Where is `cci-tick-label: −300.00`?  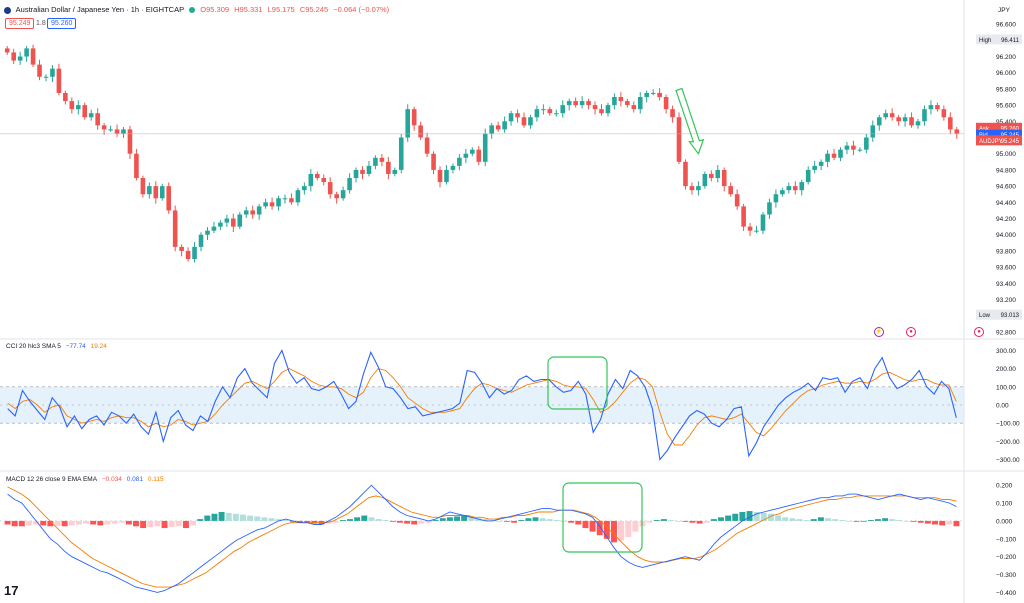 cci-tick-label: −300.00 is located at coordinates (1008, 460).